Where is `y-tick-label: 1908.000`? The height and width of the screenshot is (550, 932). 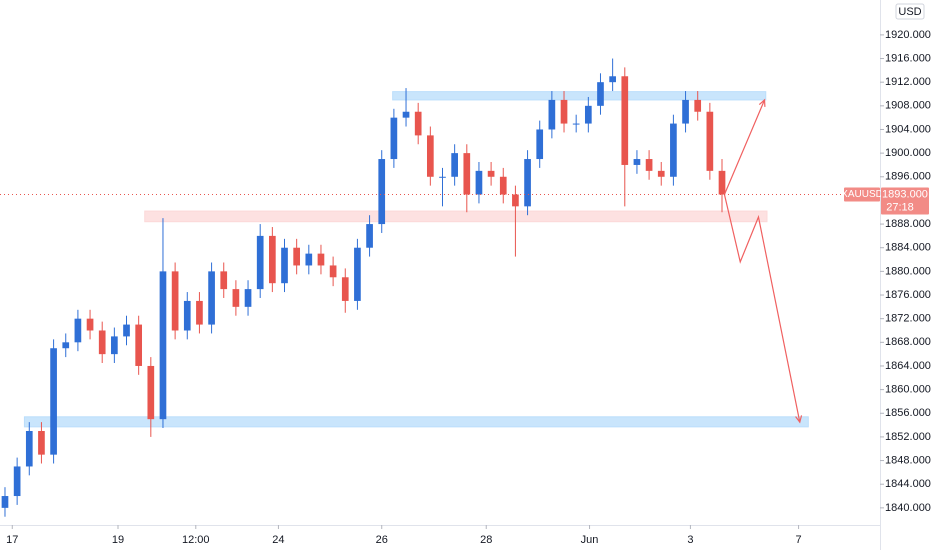
y-tick-label: 1908.000 is located at coordinates (908, 106).